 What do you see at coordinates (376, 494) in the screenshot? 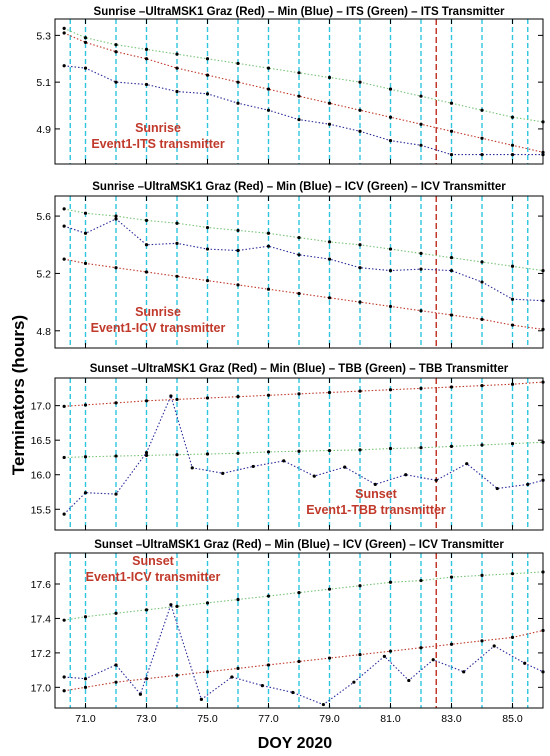
I see `annotation-text: Sunset` at bounding box center [376, 494].